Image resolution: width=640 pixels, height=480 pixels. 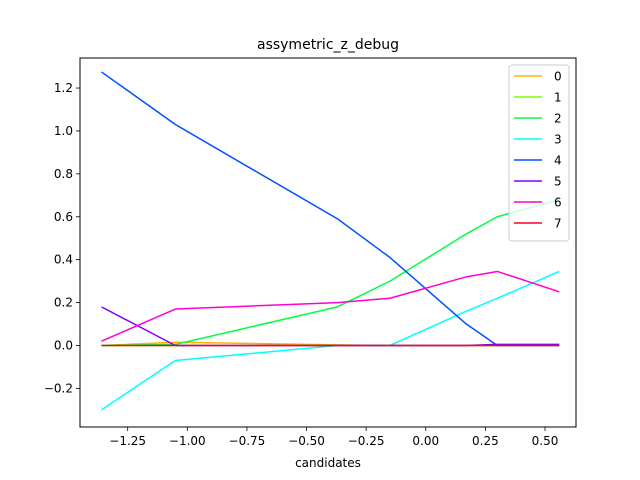 What do you see at coordinates (558, 119) in the screenshot?
I see `legend-label-2: 2` at bounding box center [558, 119].